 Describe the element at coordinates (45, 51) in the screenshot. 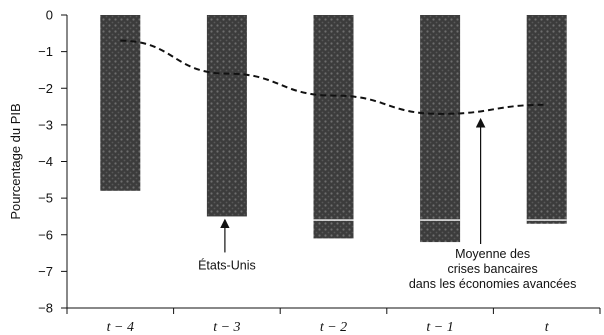

I see `y-tick-label: −1` at that location.